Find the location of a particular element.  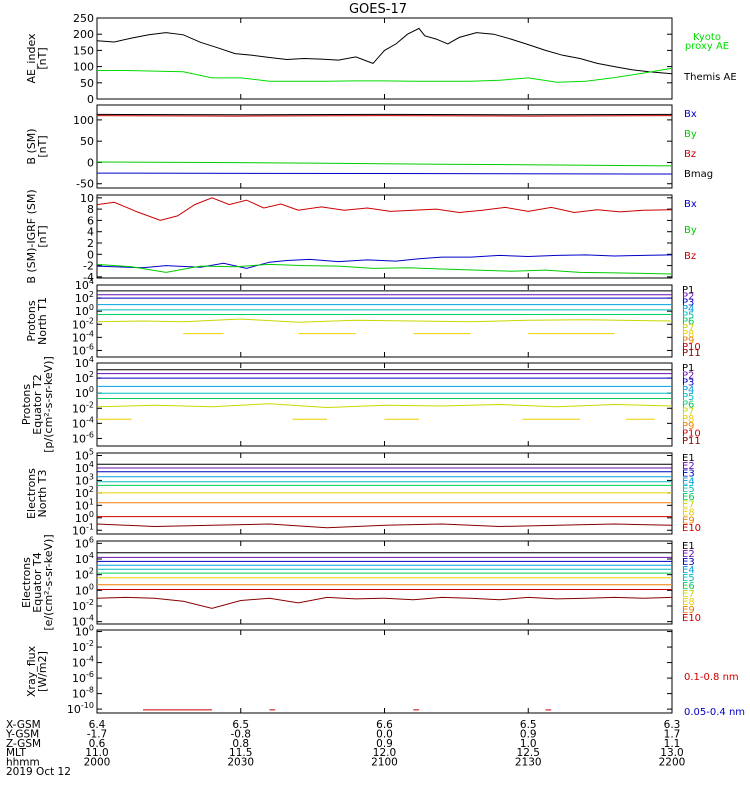

y-tick-label: 250 is located at coordinates (83, 18).